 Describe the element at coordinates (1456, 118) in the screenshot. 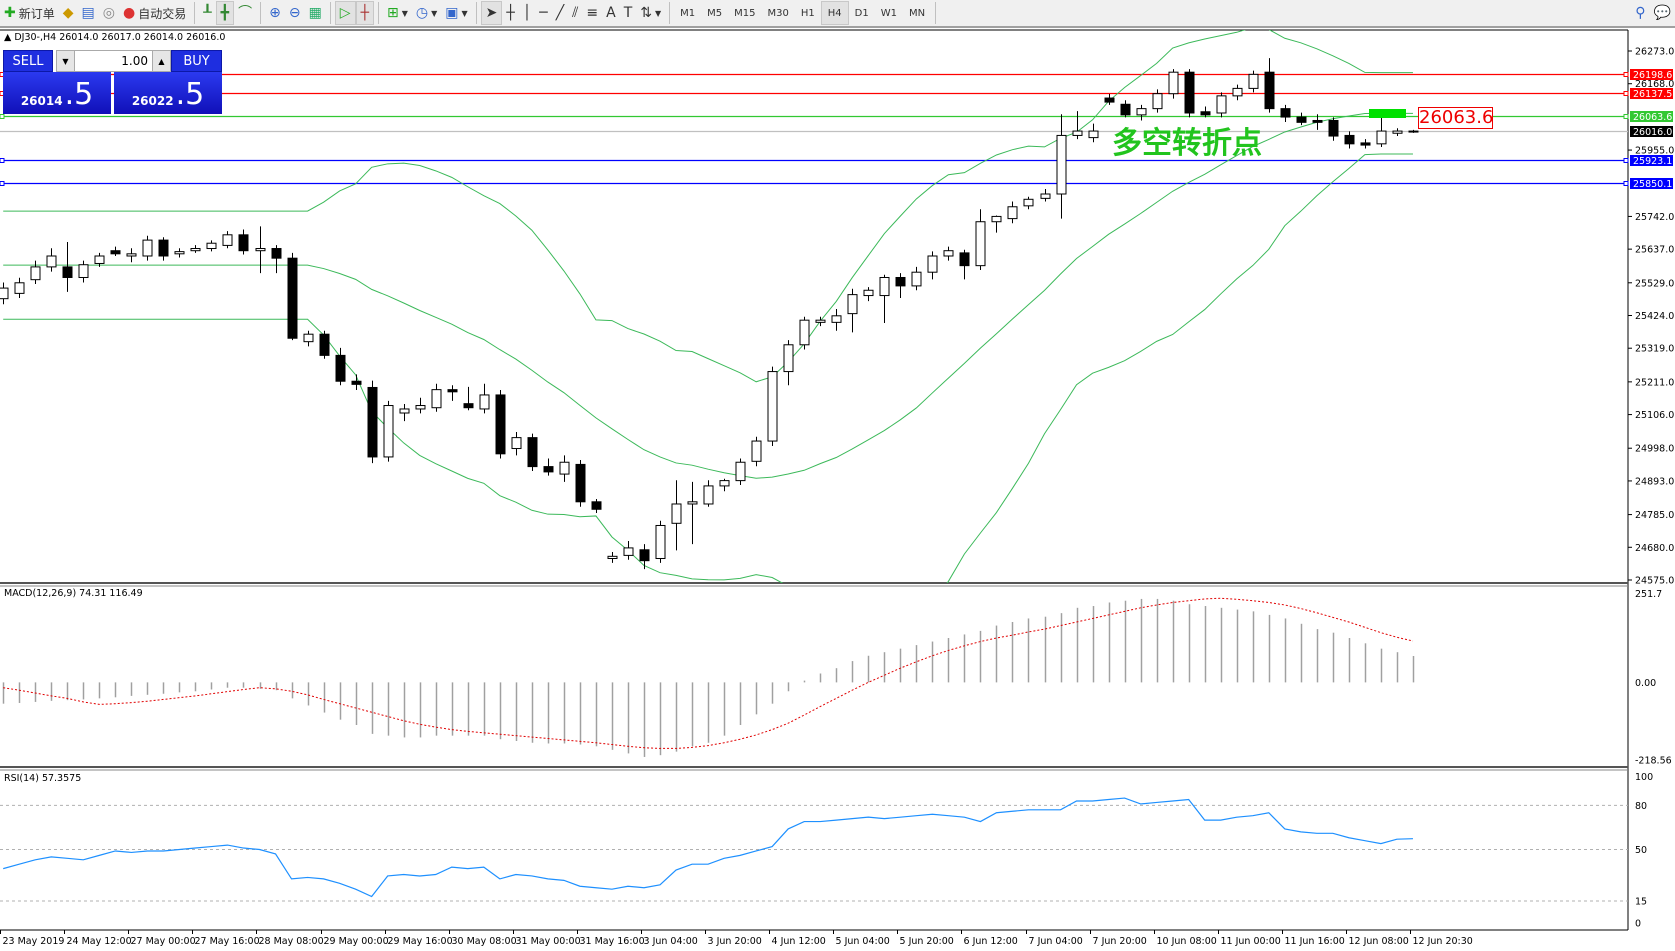

I see `annotation-price-label: 26063.6` at that location.